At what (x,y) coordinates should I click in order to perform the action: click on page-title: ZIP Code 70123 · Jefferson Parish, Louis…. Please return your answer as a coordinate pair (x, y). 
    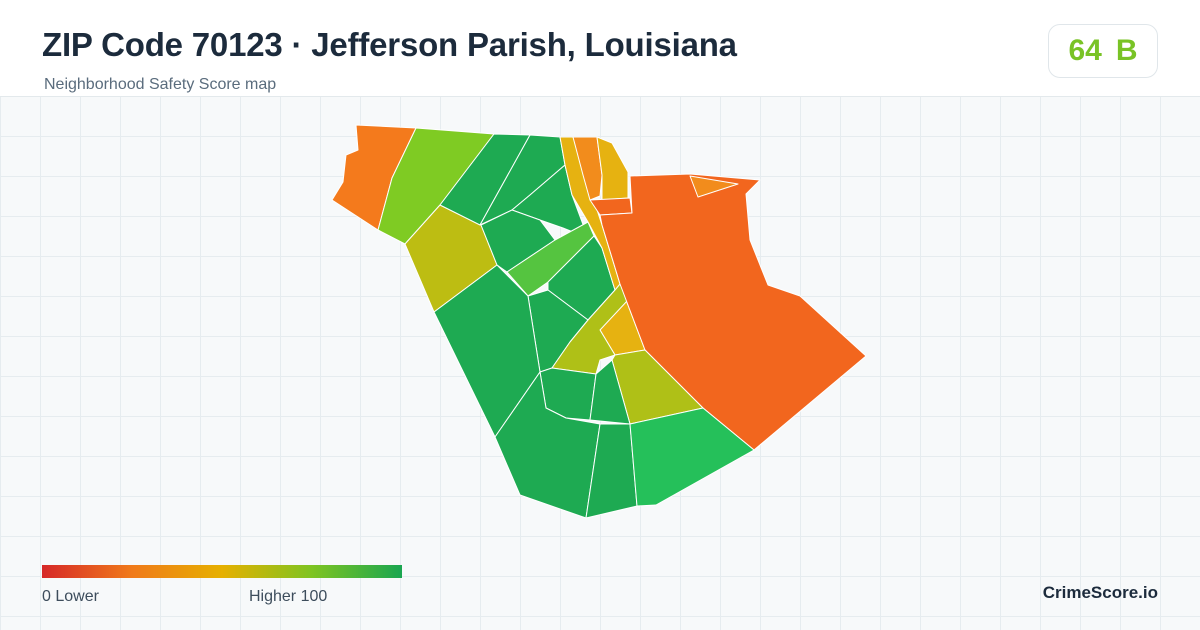
    Looking at the image, I should click on (389, 44).